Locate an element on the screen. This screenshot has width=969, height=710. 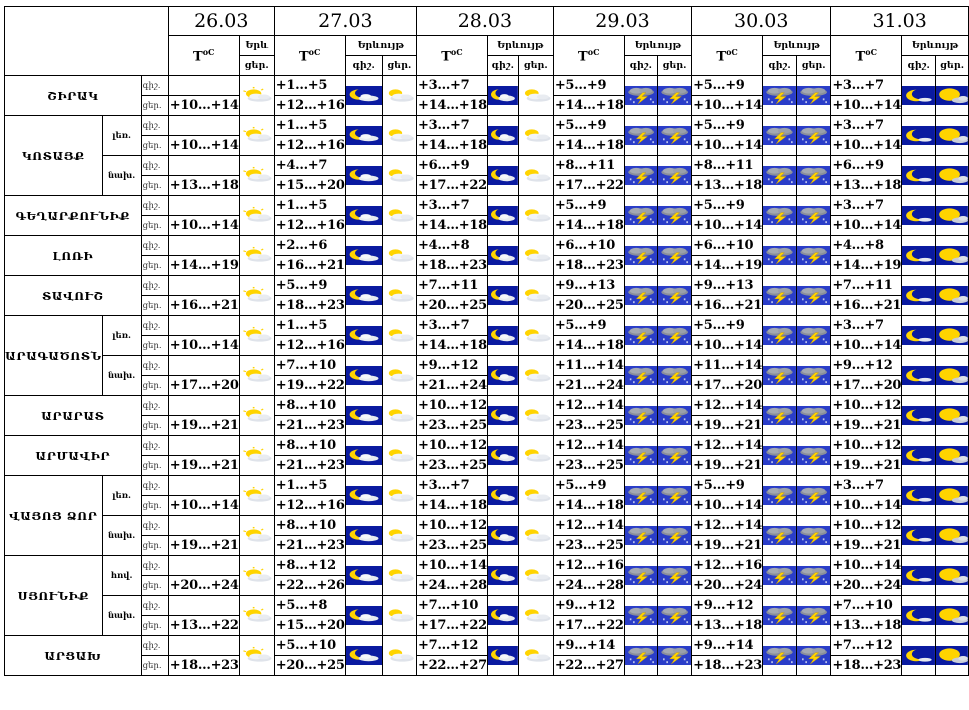
table-row: նախ. գիշ. +7…+10 +9…+12 +11…+14 +11…+14 +9…+12 is located at coordinates (487, 375).